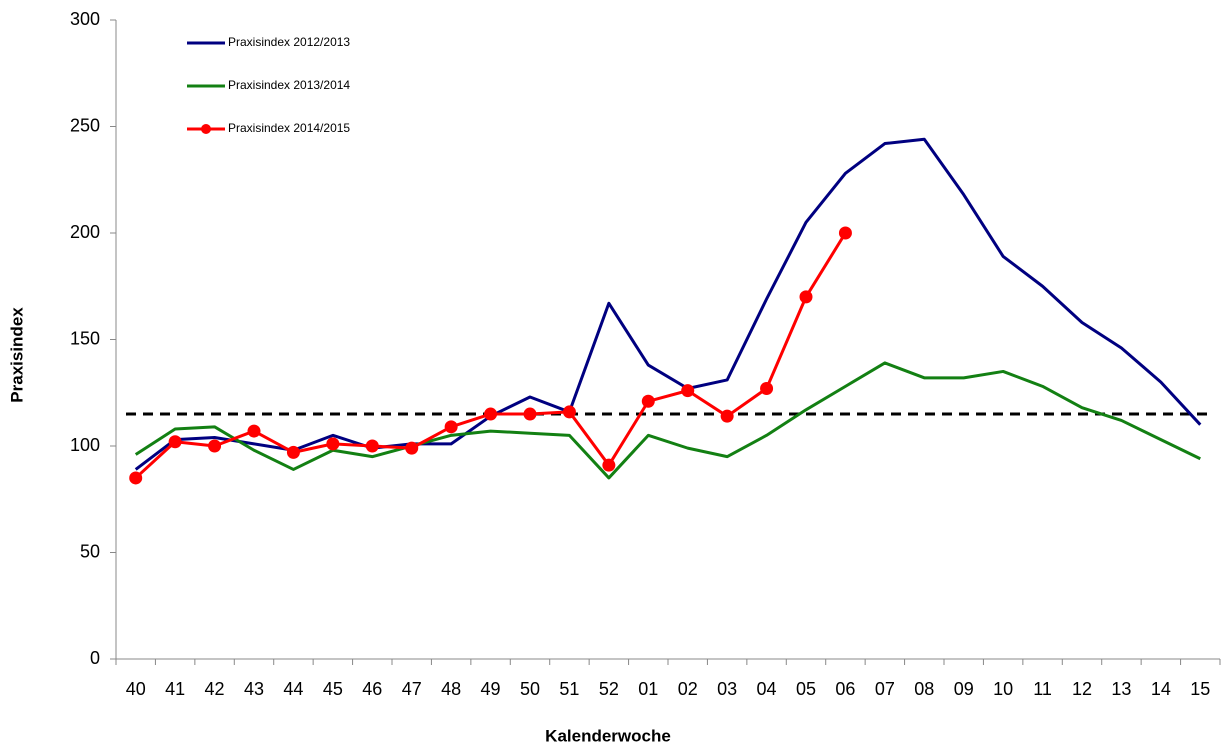 The height and width of the screenshot is (751, 1222). I want to click on x-tick-label: 52, so click(609, 689).